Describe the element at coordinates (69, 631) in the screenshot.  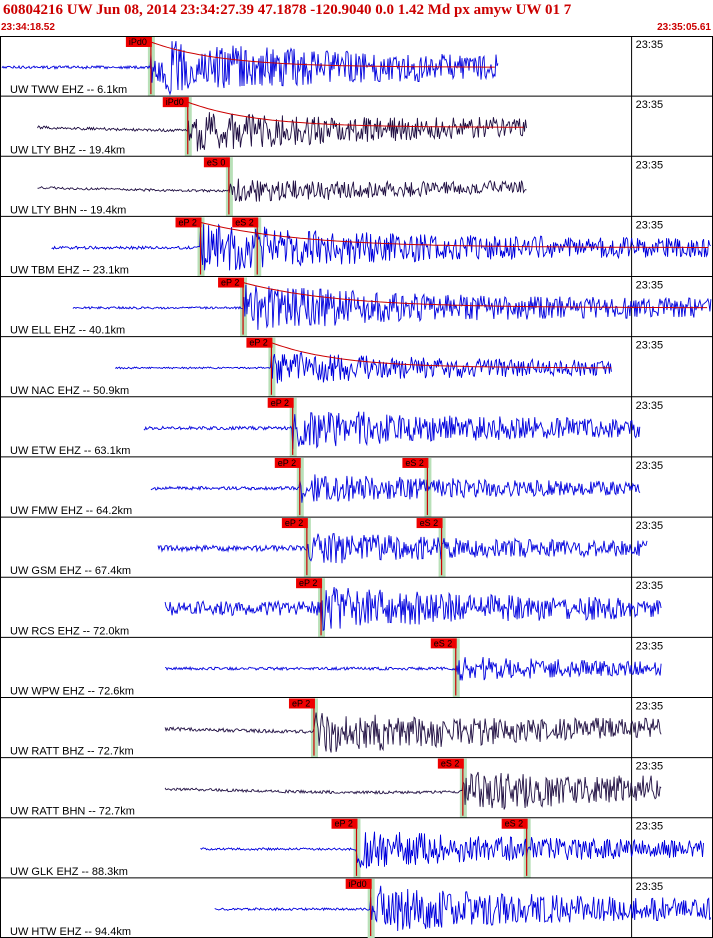
I see `station-label: UW RCS EHZ -- 72.0km` at that location.